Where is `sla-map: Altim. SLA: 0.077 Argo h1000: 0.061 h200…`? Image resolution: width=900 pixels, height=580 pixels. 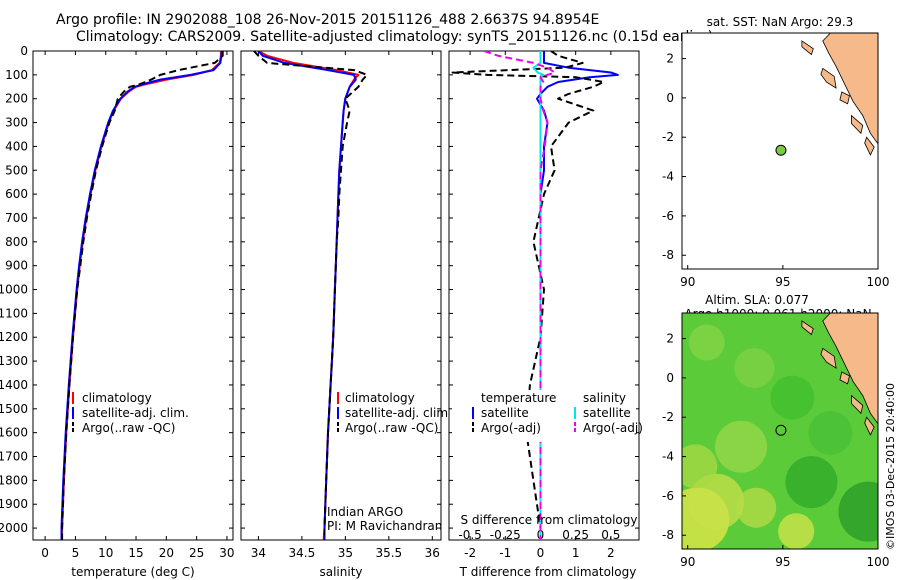
sla-map: Altim. SLA: 0.077 Argo h1000: 0.061 h200… is located at coordinates (776, 431).